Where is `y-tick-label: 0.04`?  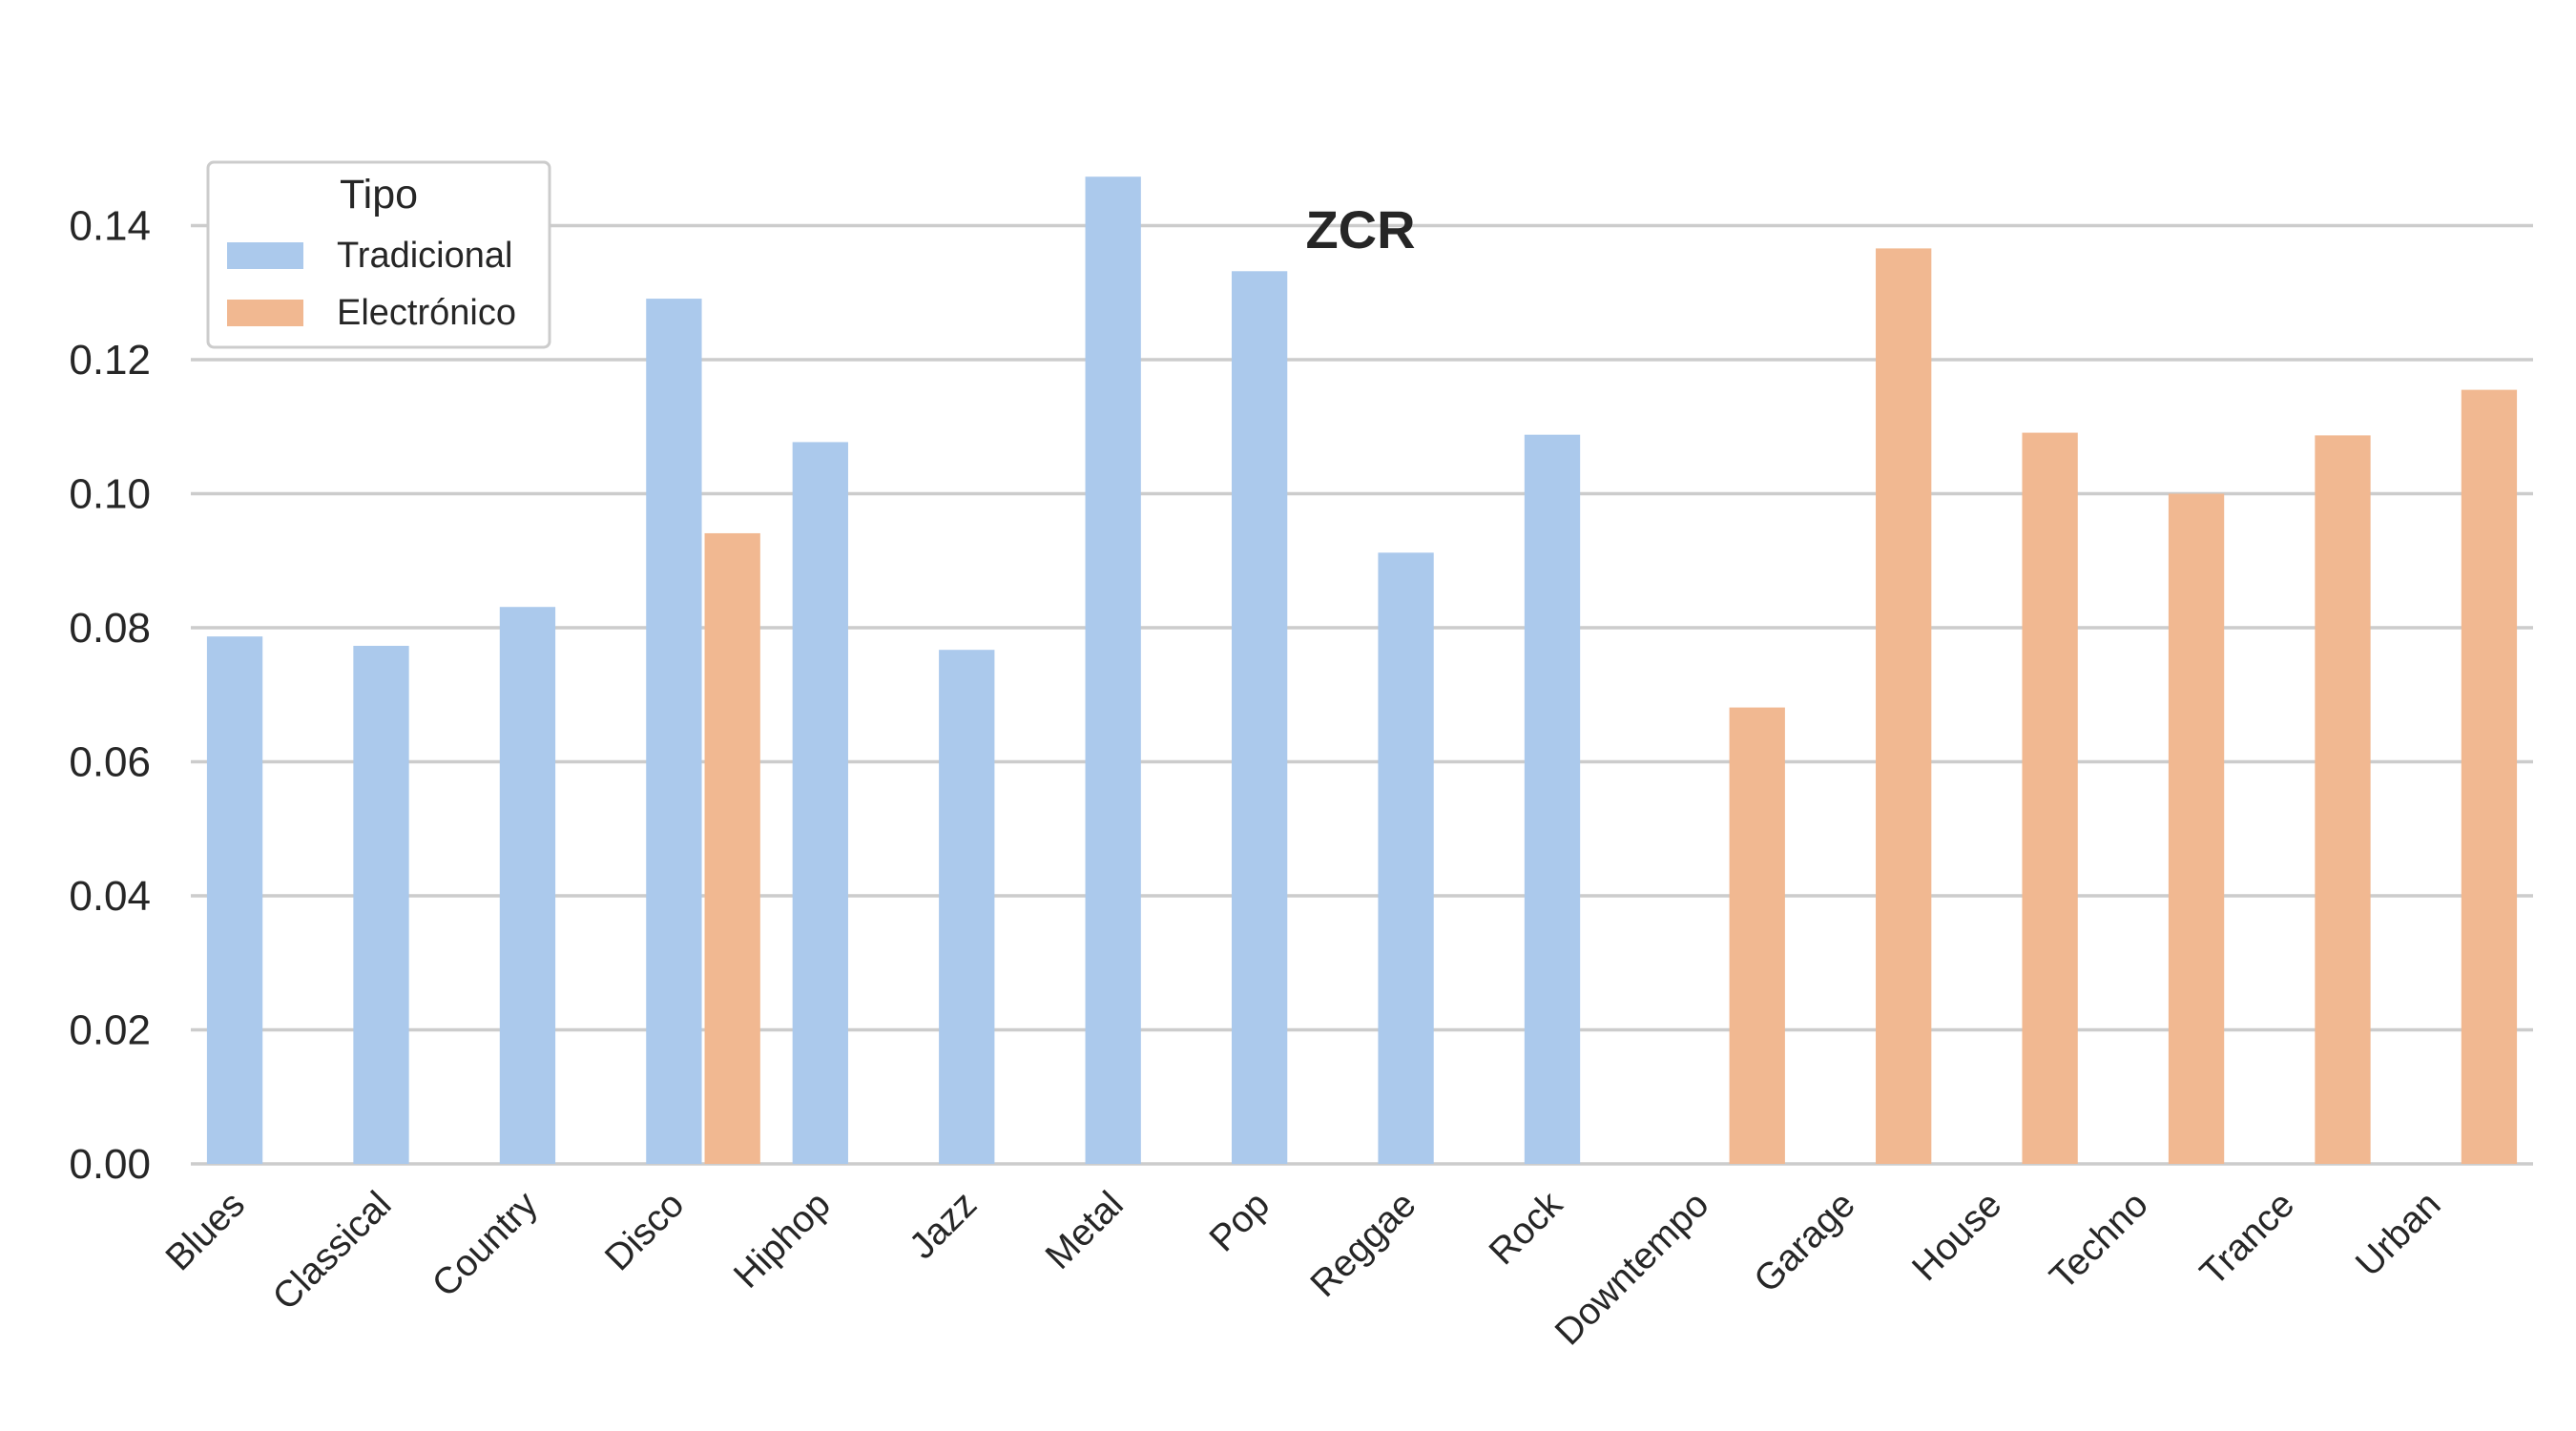
y-tick-label: 0.04 is located at coordinates (110, 897).